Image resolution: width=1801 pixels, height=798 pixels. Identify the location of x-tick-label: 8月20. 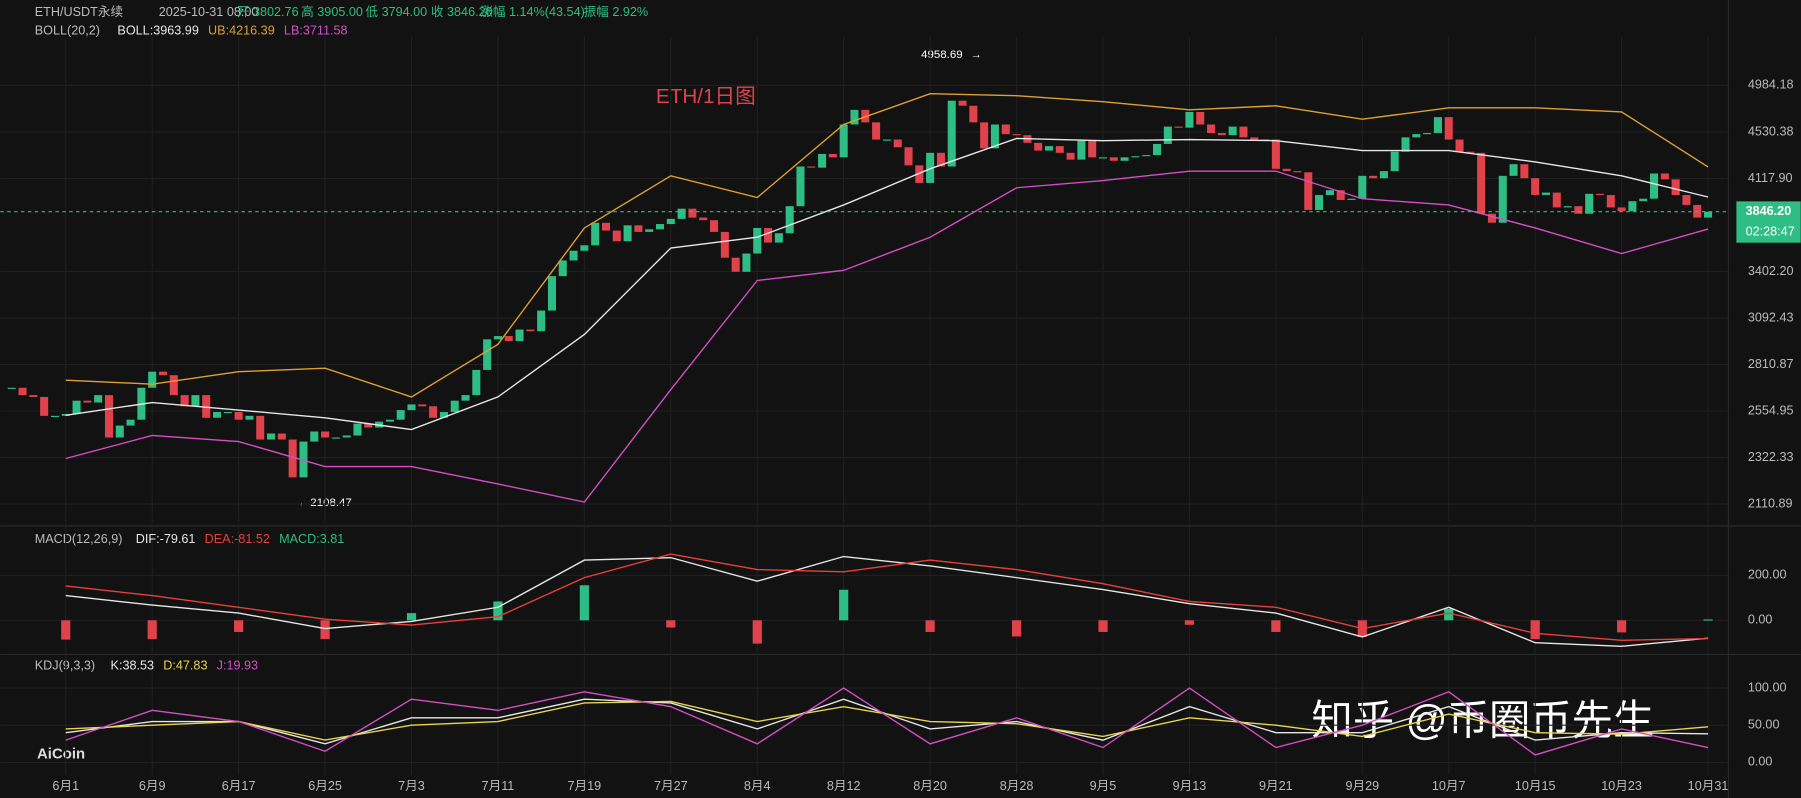
(930, 786).